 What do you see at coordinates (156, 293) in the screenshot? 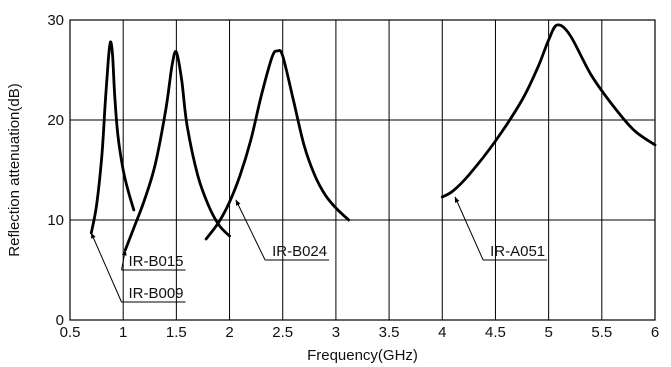
I see `callout-label: IR-B009` at bounding box center [156, 293].